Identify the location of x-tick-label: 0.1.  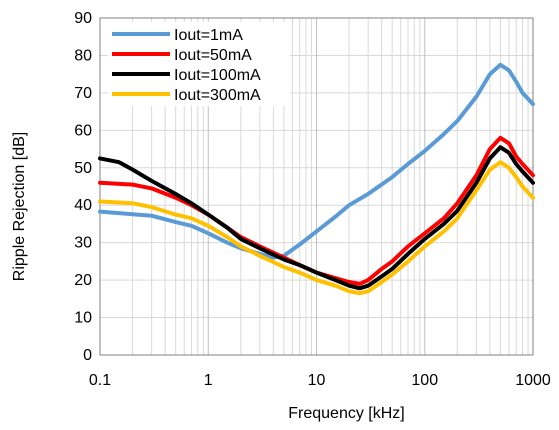
(100, 380).